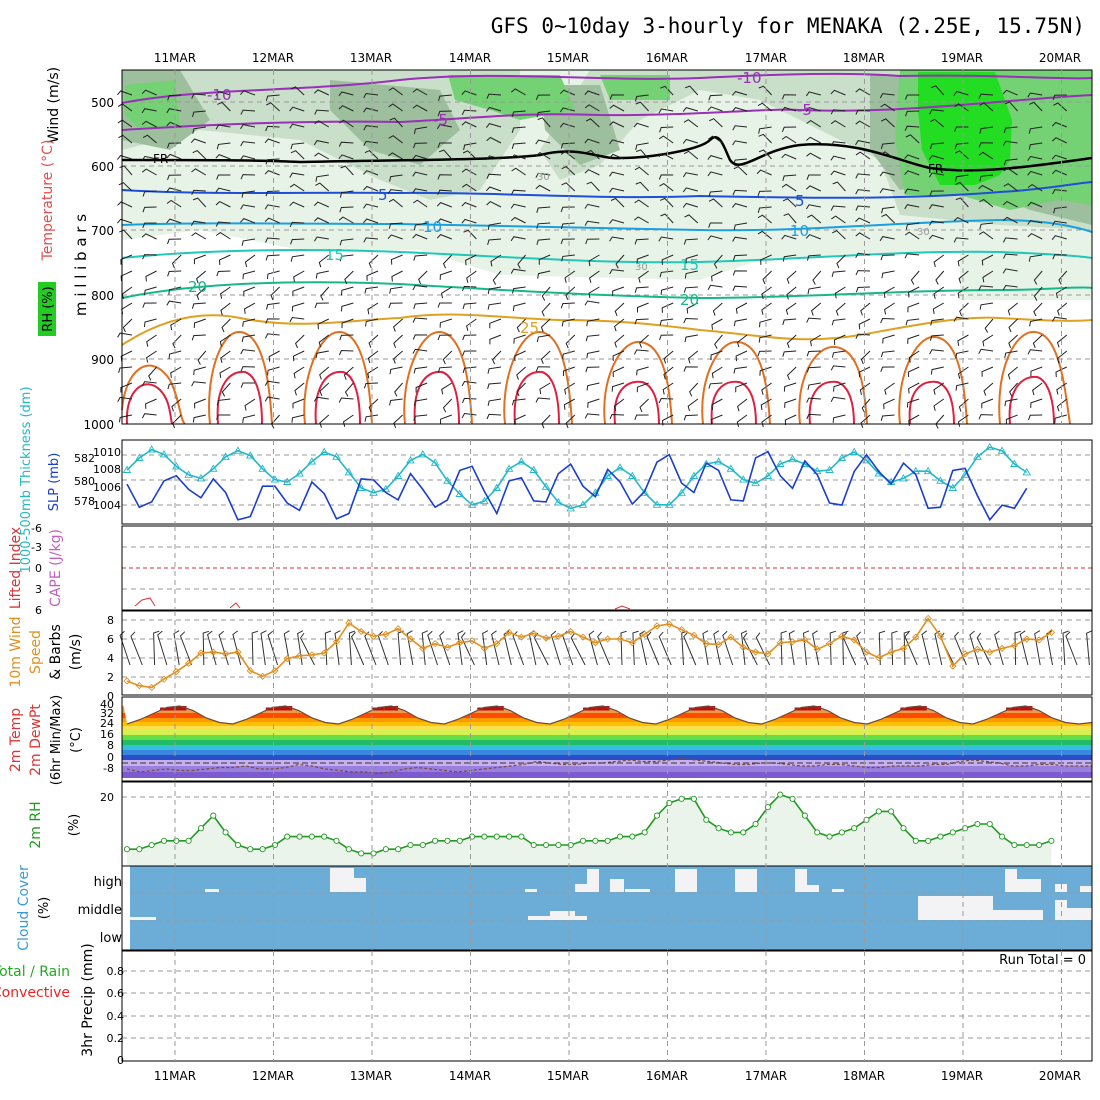 The image size is (1100, 1100). Describe the element at coordinates (26, 479) in the screenshot. I see `ylabel-thickness: 1000-500mb Thickness (dm)` at that location.